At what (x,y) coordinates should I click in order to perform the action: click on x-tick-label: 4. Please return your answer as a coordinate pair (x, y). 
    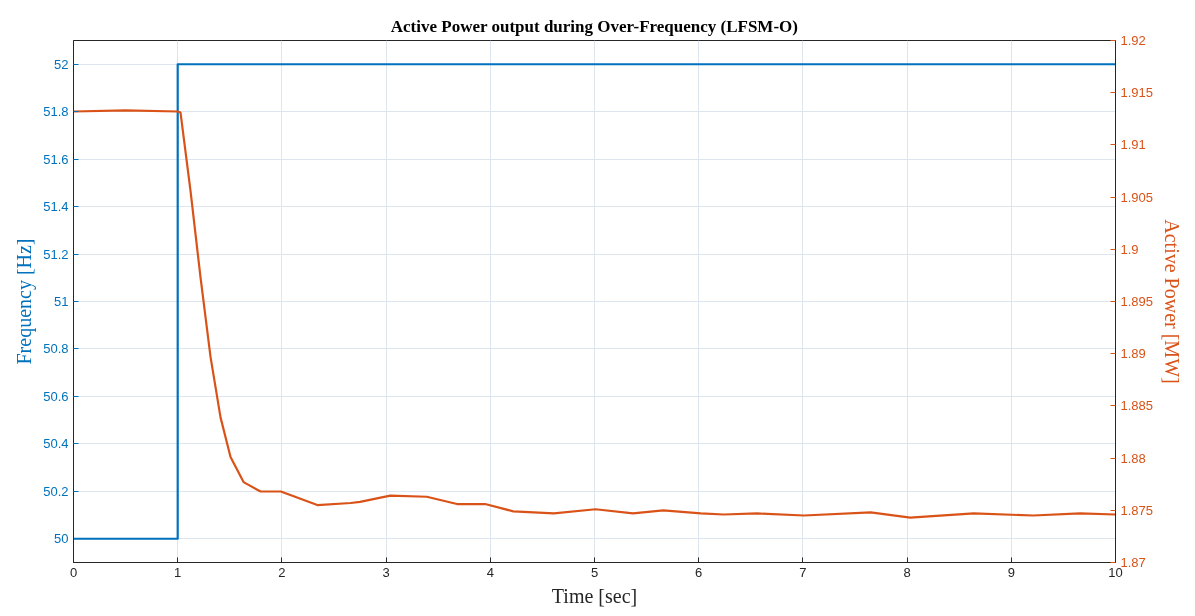
    Looking at the image, I should click on (490, 572).